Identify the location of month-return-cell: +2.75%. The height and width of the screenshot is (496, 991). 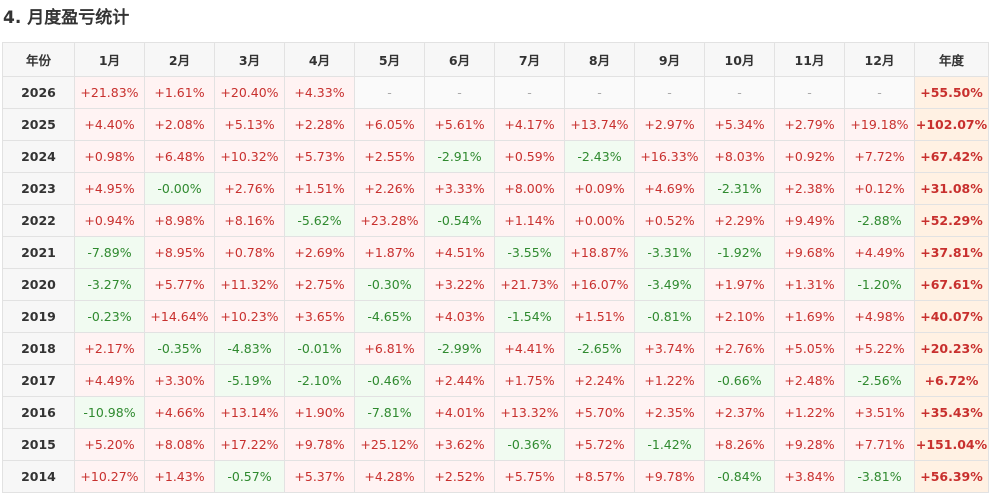
(319, 284).